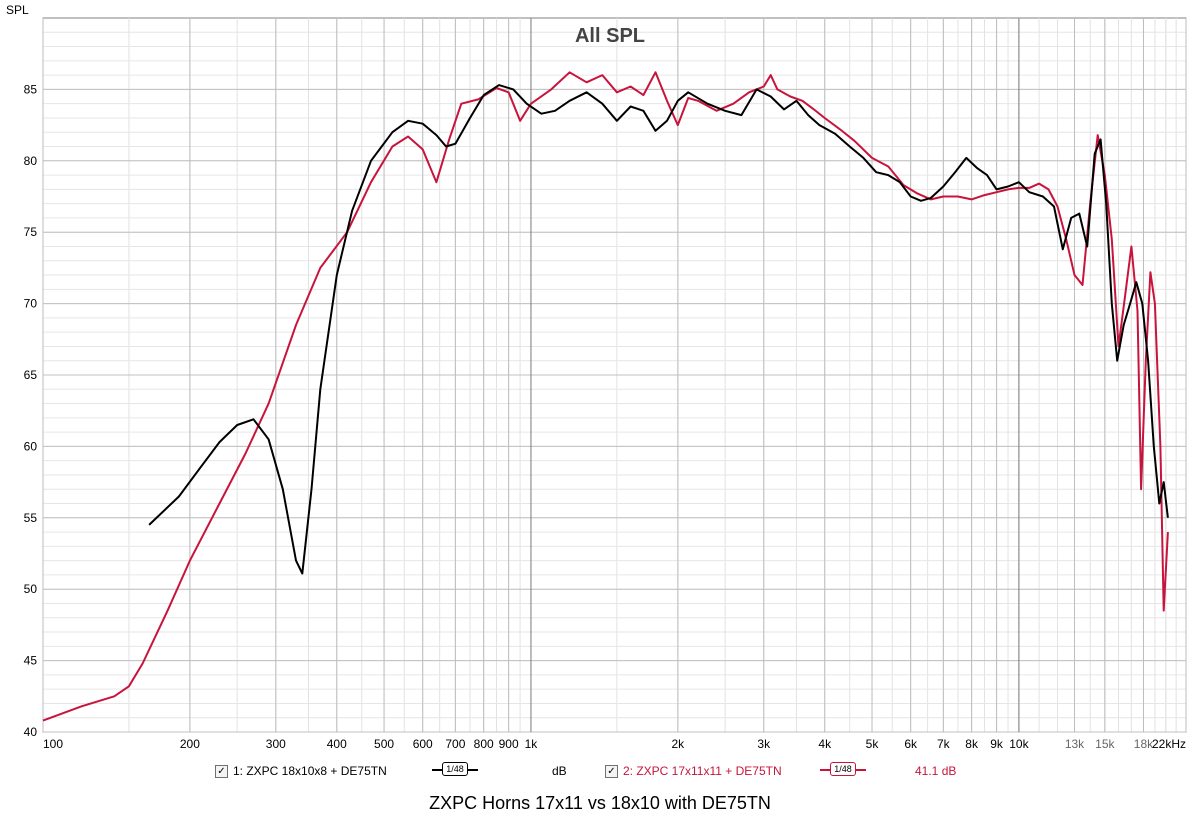 Image resolution: width=1200 pixels, height=821 pixels. Describe the element at coordinates (1105, 744) in the screenshot. I see `x-tick-label: 15k` at that location.